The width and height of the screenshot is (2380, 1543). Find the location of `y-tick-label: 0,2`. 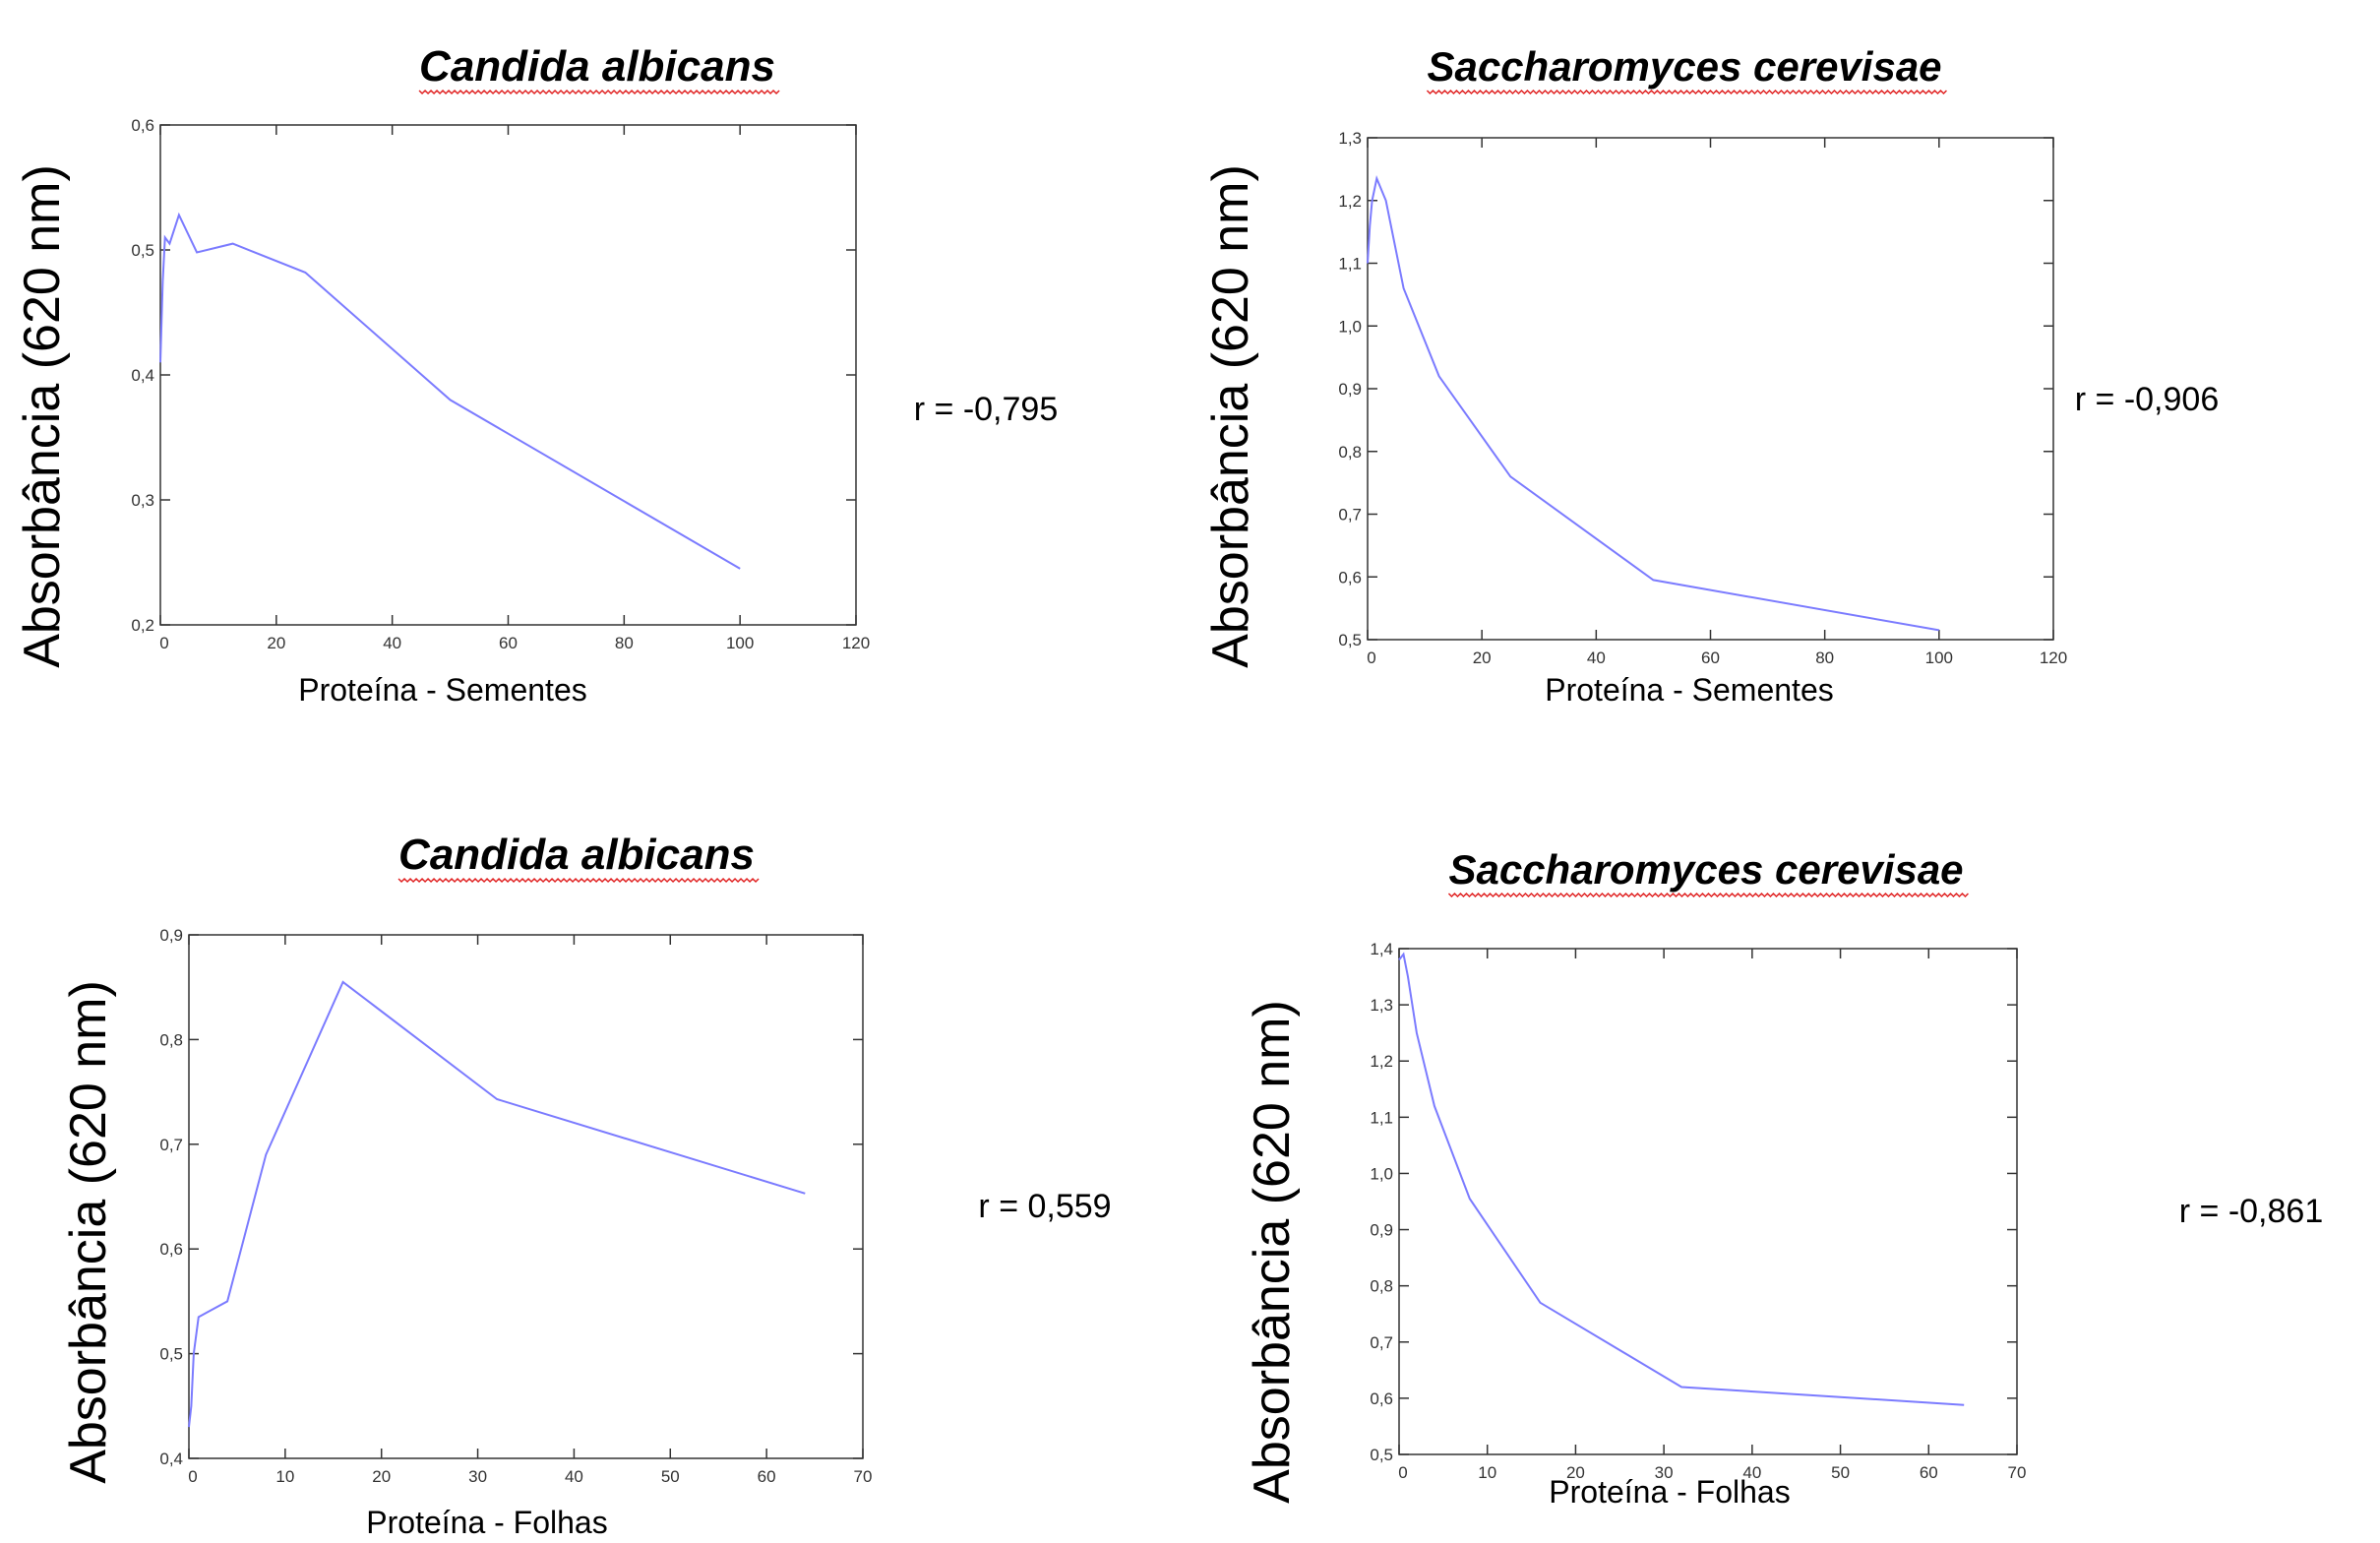

y-tick-label: 0,2 is located at coordinates (142, 625).